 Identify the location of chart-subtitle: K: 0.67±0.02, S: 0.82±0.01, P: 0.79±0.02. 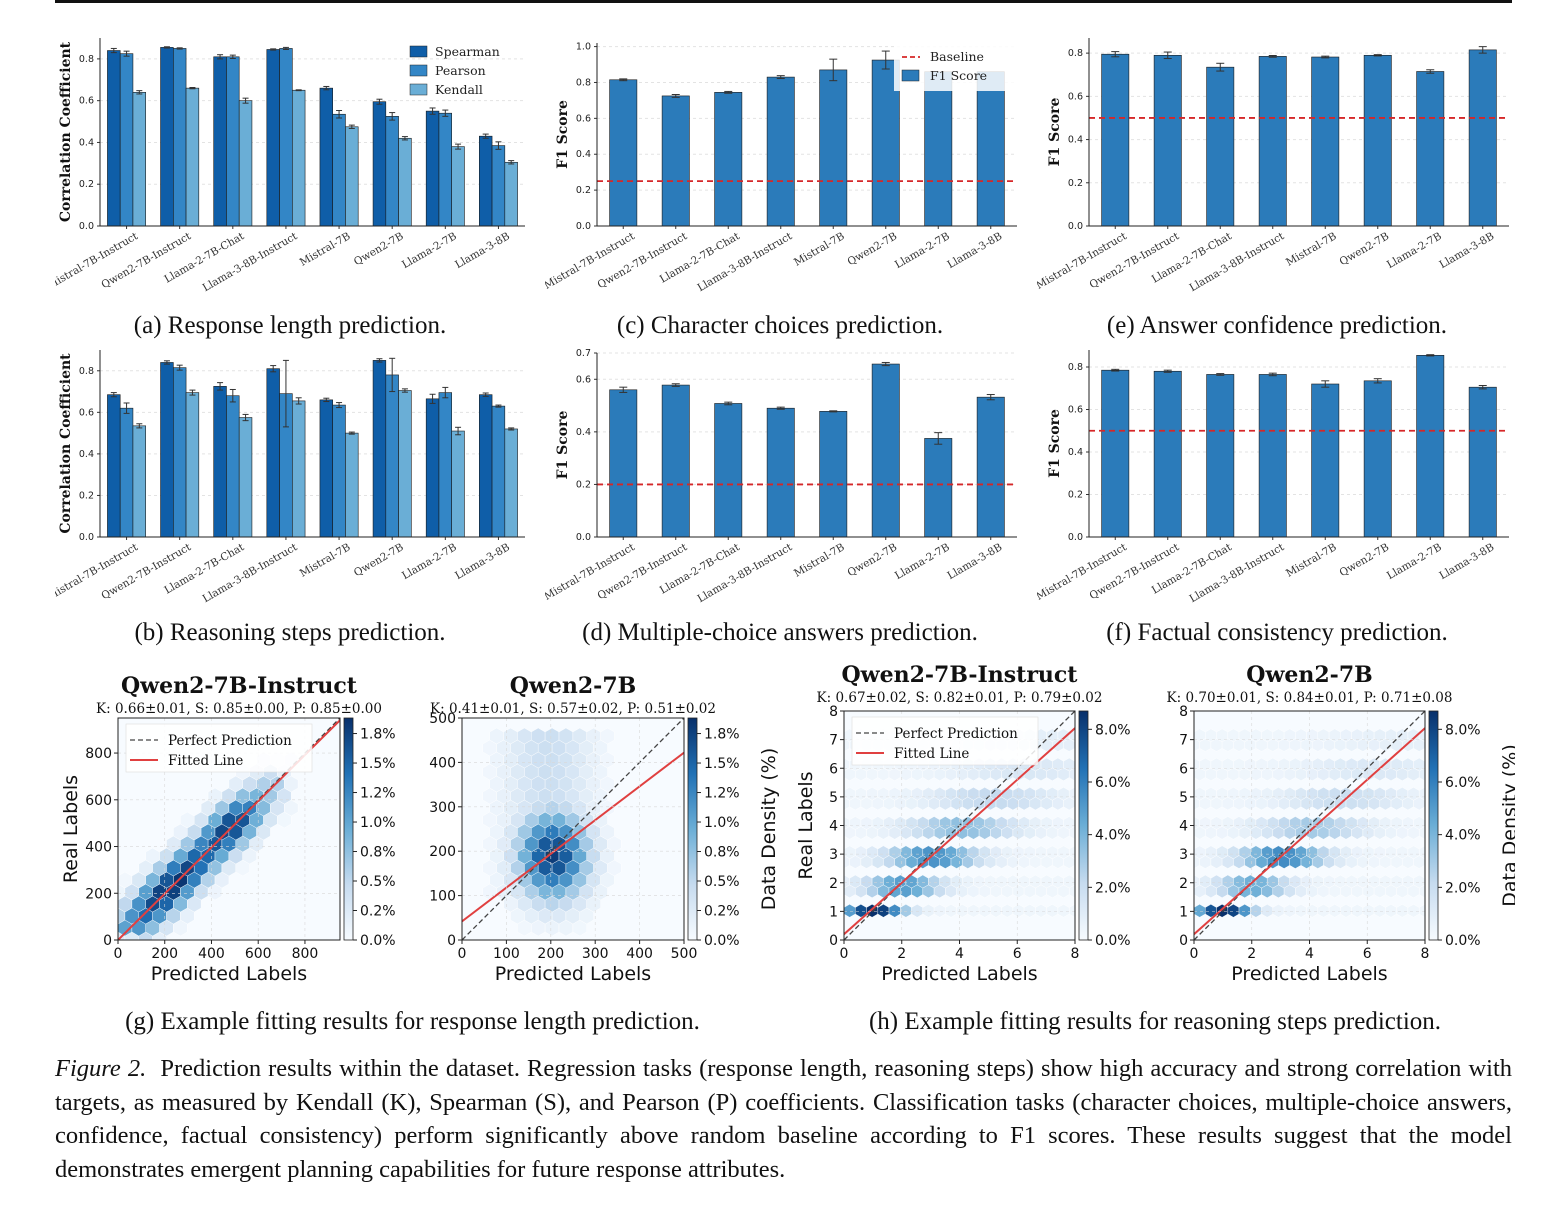
(960, 698).